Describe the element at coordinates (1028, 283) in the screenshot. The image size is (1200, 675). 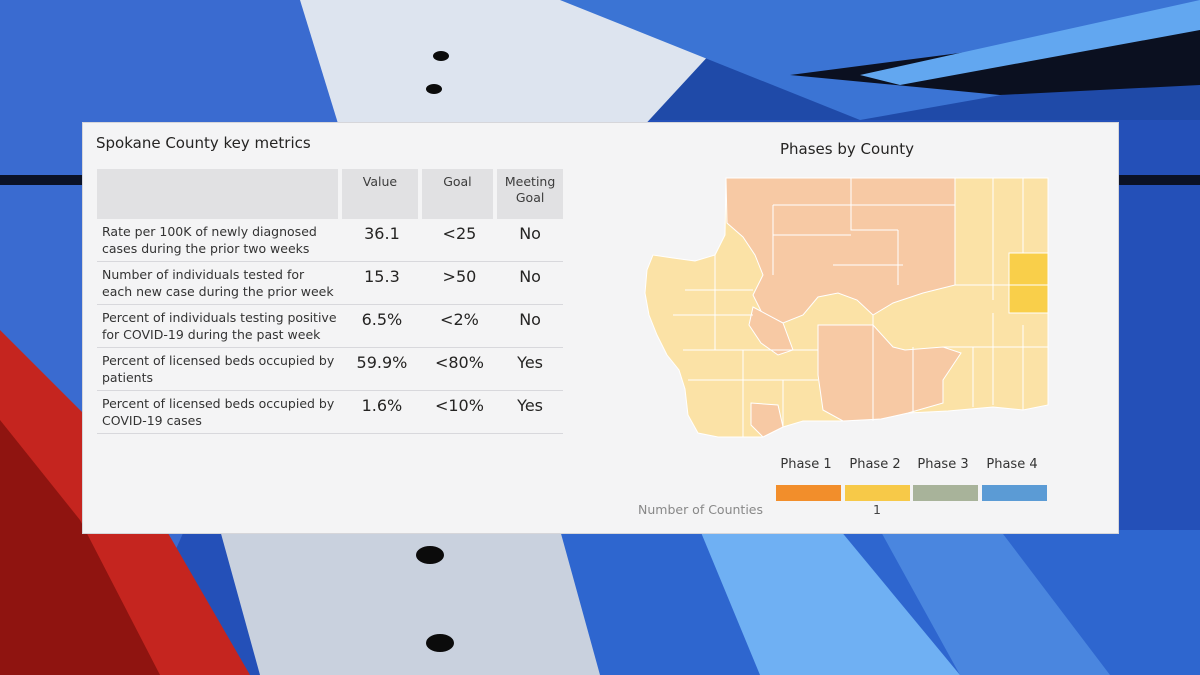
I see `map-spokane-county` at that location.